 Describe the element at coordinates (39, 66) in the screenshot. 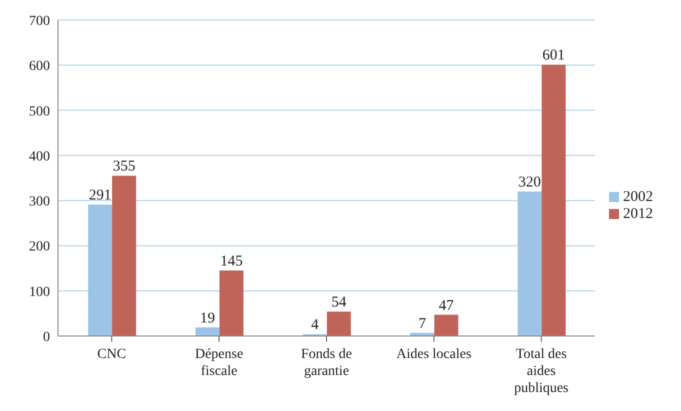

I see `y-tick-label: 600` at that location.